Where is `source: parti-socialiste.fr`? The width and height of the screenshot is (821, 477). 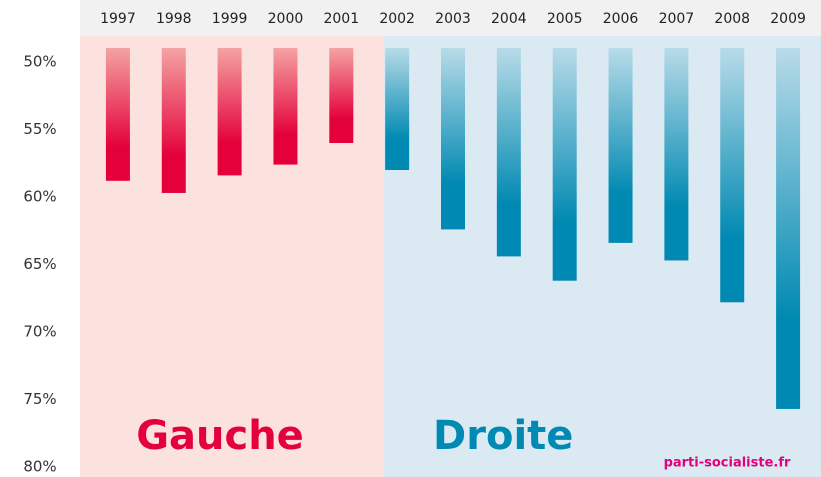
source: parti-socialiste.fr is located at coordinates (727, 463).